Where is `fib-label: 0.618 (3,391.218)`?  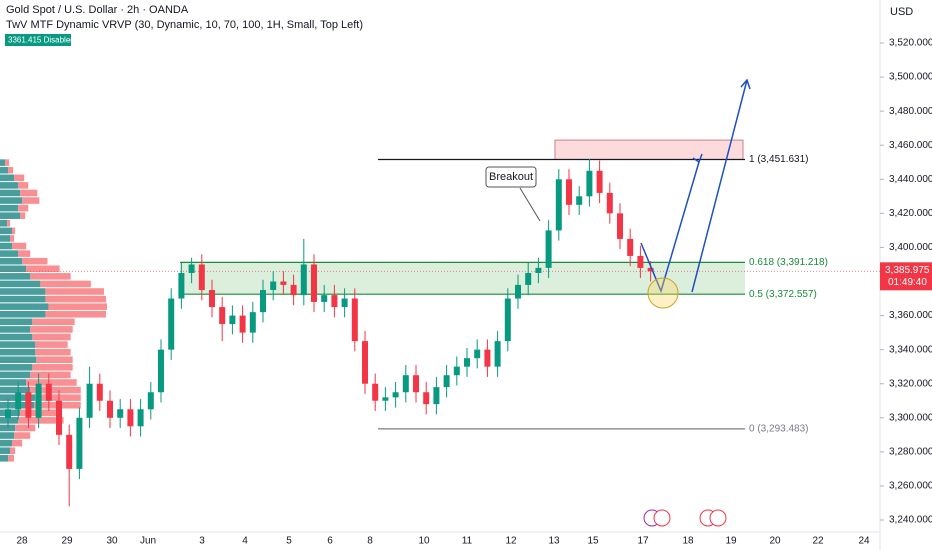
fib-label: 0.618 (3,391.218) is located at coordinates (788, 262).